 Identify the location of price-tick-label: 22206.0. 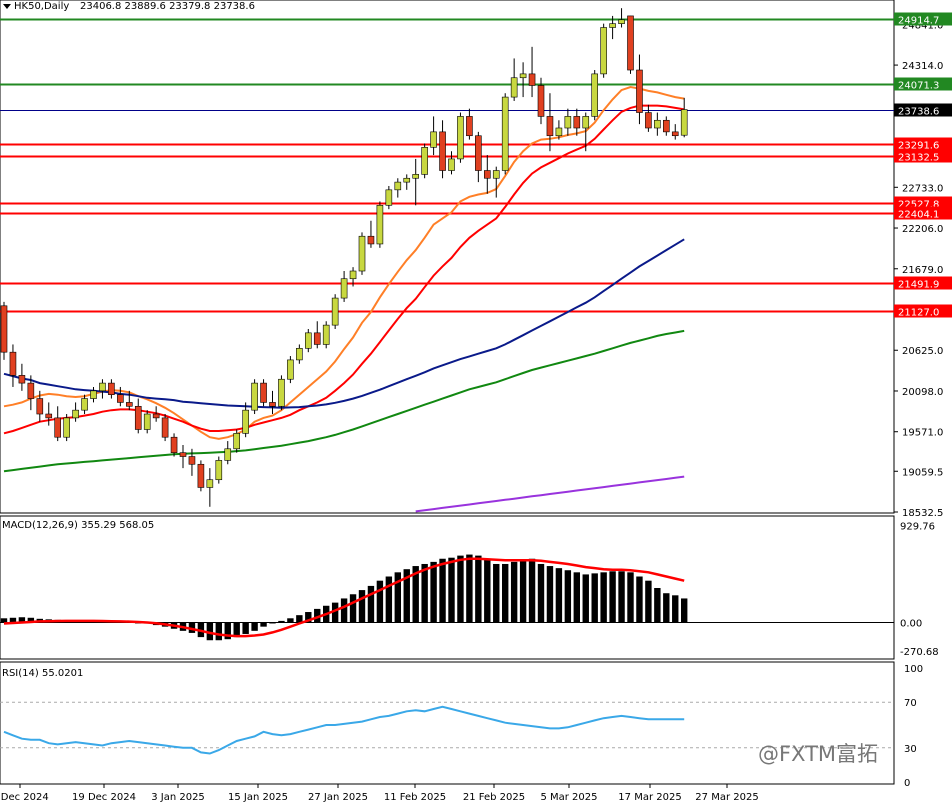
(922, 229).